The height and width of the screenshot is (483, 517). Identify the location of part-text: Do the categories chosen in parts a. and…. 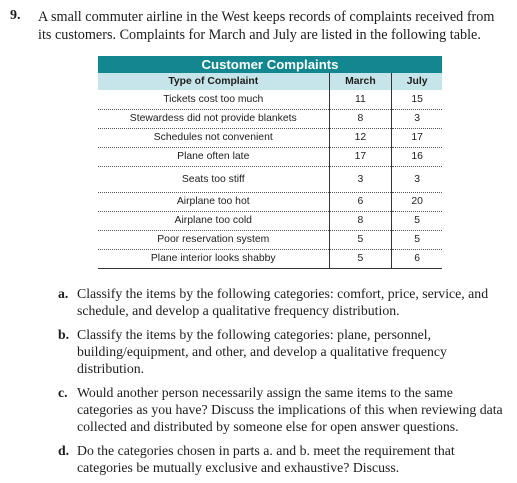
(266, 459).